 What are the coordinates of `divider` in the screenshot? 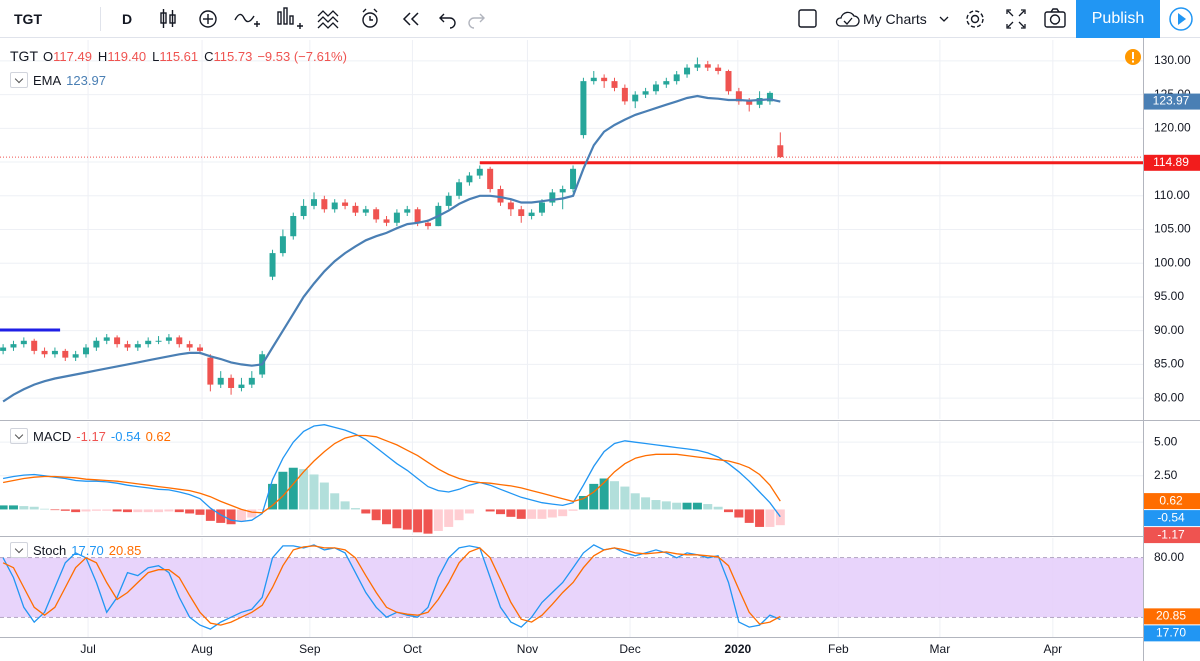 It's located at (100, 19).